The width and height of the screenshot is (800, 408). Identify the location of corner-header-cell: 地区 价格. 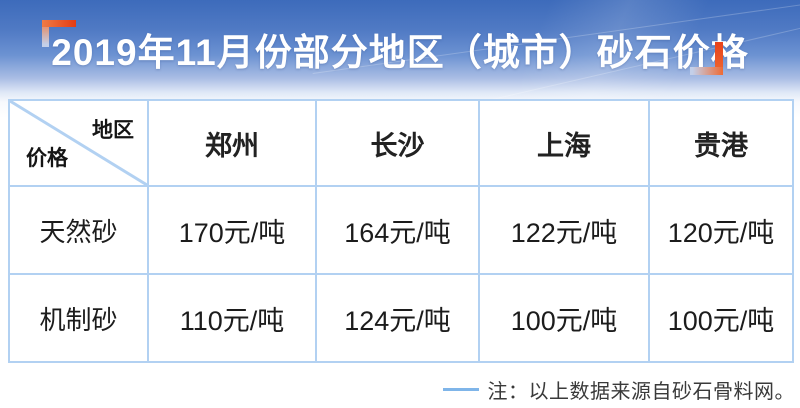
(78, 143).